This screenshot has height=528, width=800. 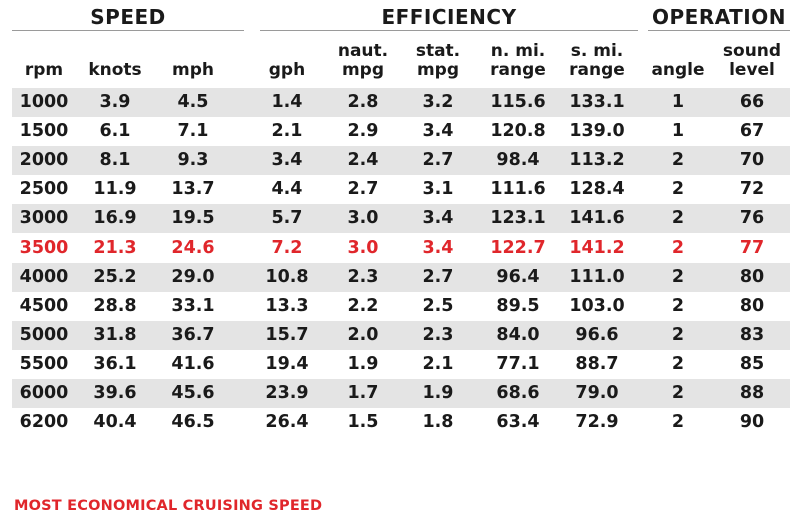 I want to click on table-cell: 68.6, so click(x=518, y=393).